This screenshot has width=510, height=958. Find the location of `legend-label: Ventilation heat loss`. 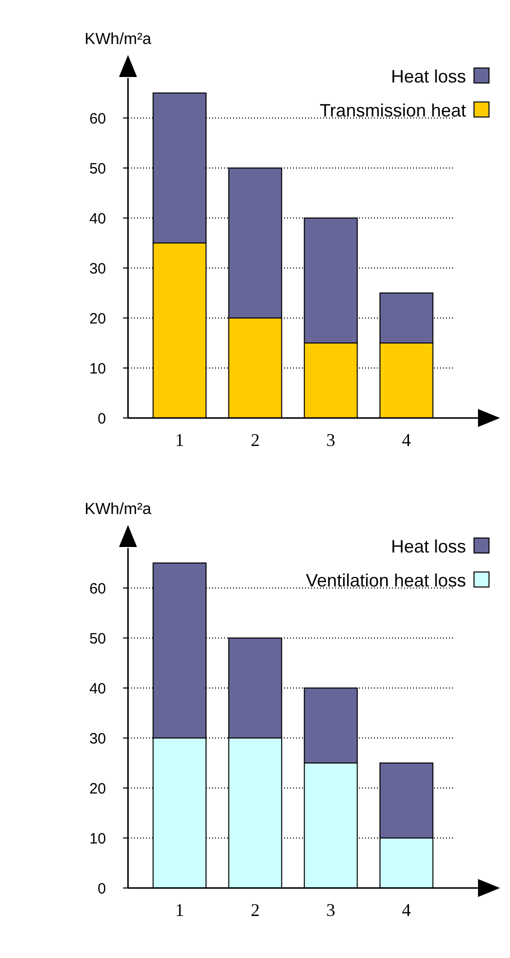

legend-label: Ventilation heat loss is located at coordinates (386, 580).